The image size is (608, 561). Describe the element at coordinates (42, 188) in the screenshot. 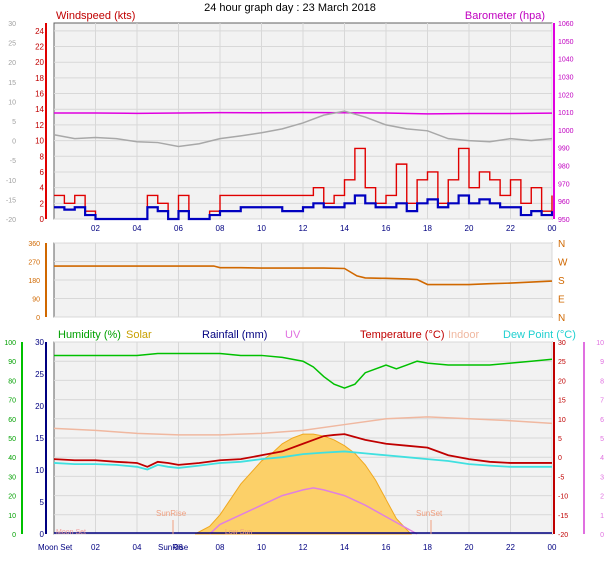

I see `wind-tick-label: 4` at that location.